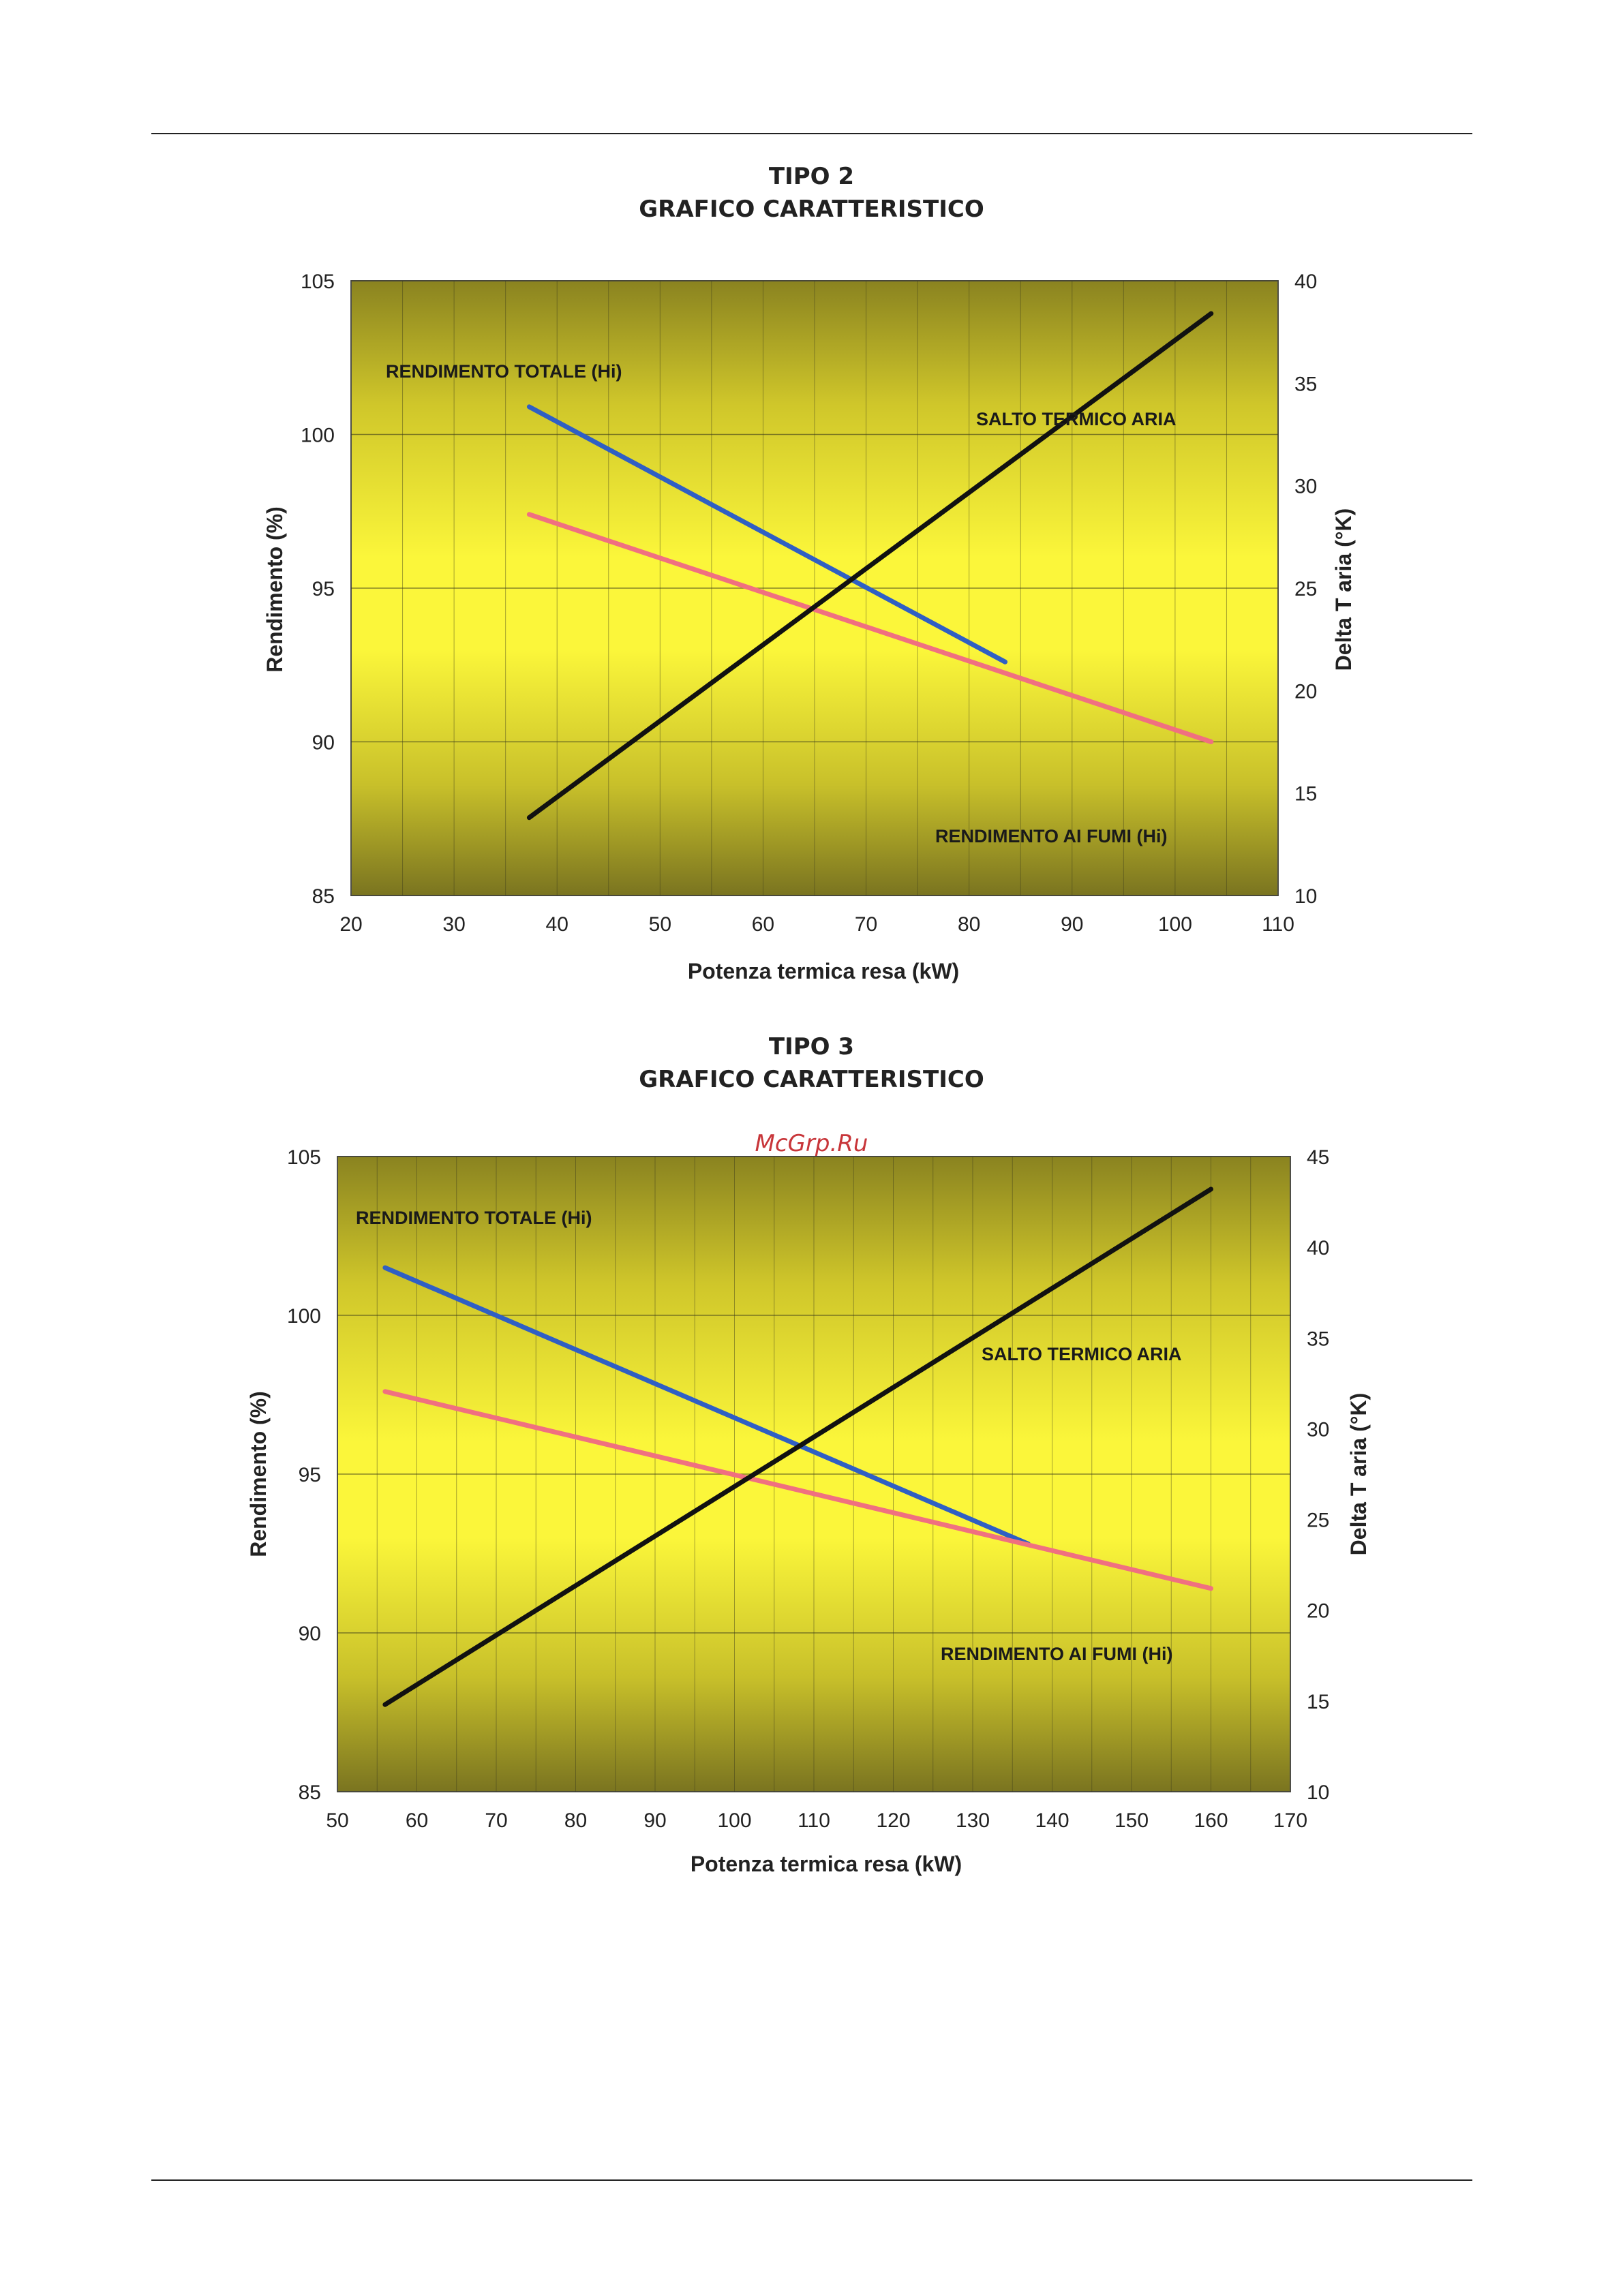 Image resolution: width=1623 pixels, height=2296 pixels. I want to click on chart1-title-block: TIPO 2 GRAFICO CARATTERISTICO, so click(811, 193).